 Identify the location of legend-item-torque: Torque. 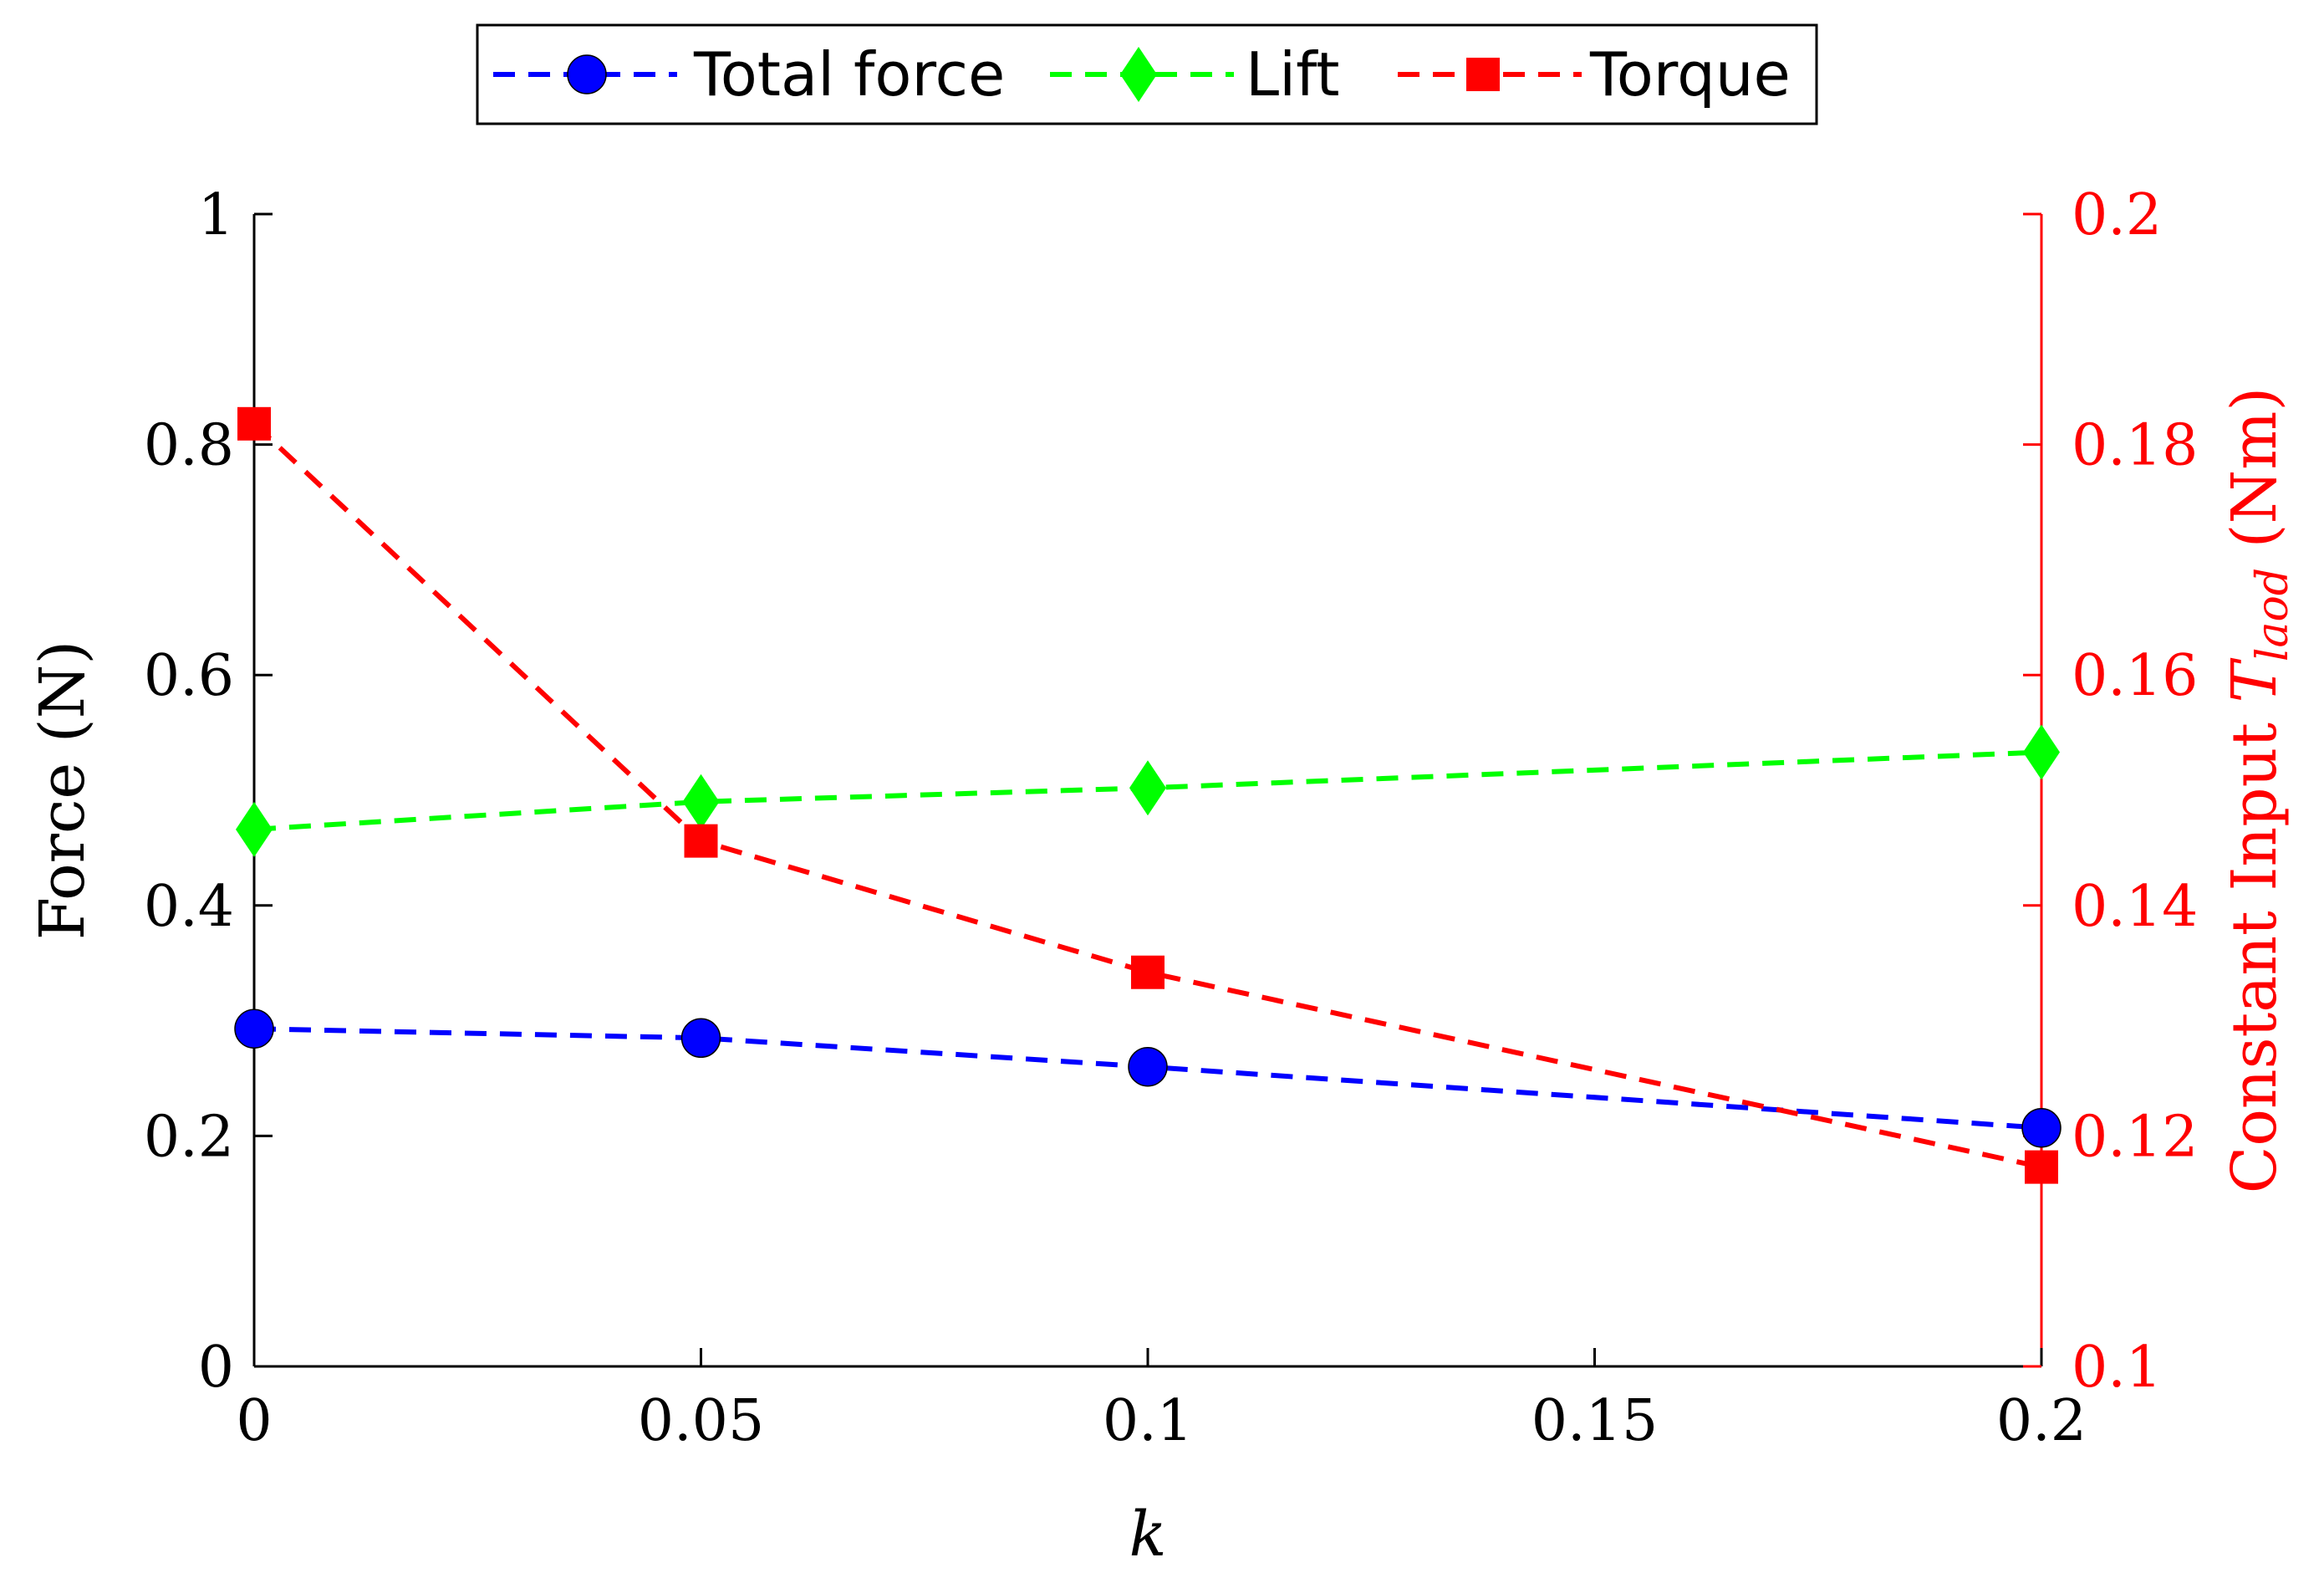
(1594, 74).